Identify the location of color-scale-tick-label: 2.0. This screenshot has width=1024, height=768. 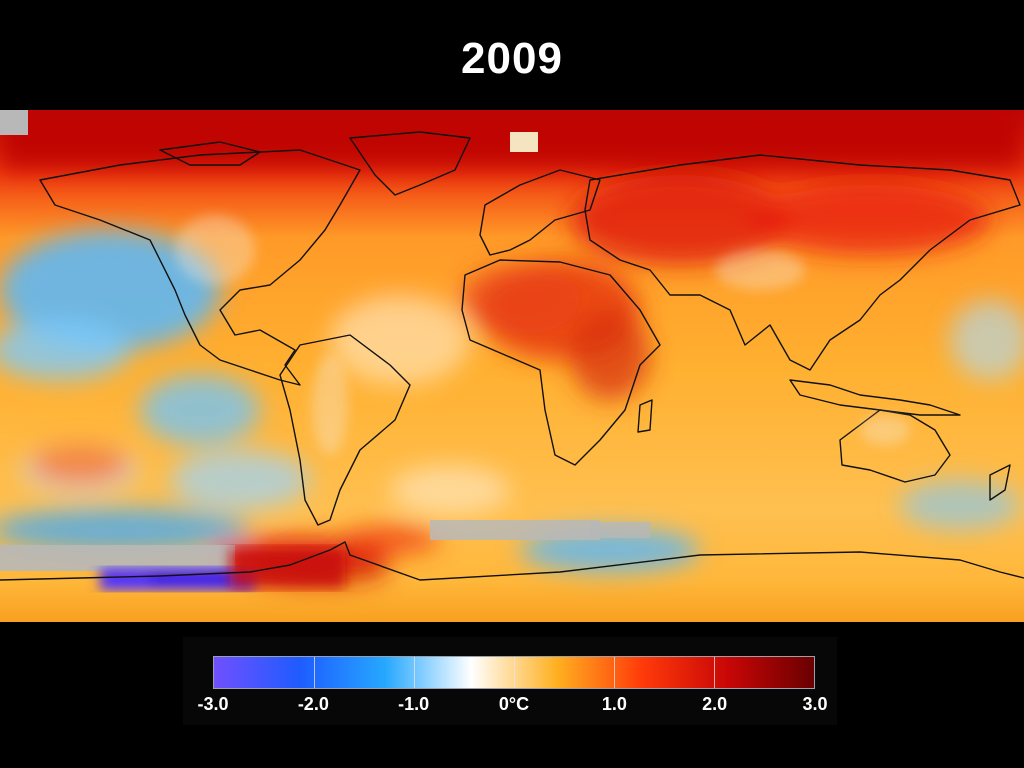
(715, 704).